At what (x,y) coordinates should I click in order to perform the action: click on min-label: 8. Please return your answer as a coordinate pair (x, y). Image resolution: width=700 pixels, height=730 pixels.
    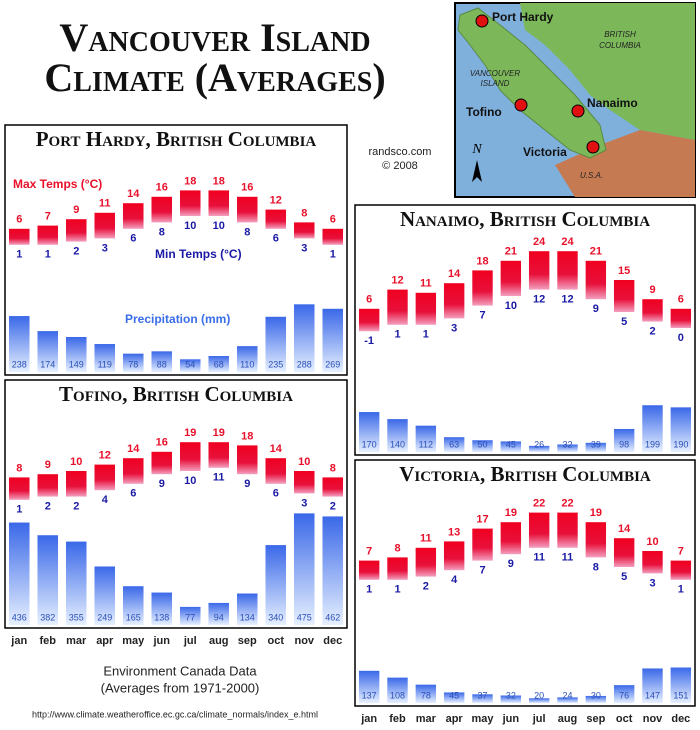
    Looking at the image, I should click on (596, 567).